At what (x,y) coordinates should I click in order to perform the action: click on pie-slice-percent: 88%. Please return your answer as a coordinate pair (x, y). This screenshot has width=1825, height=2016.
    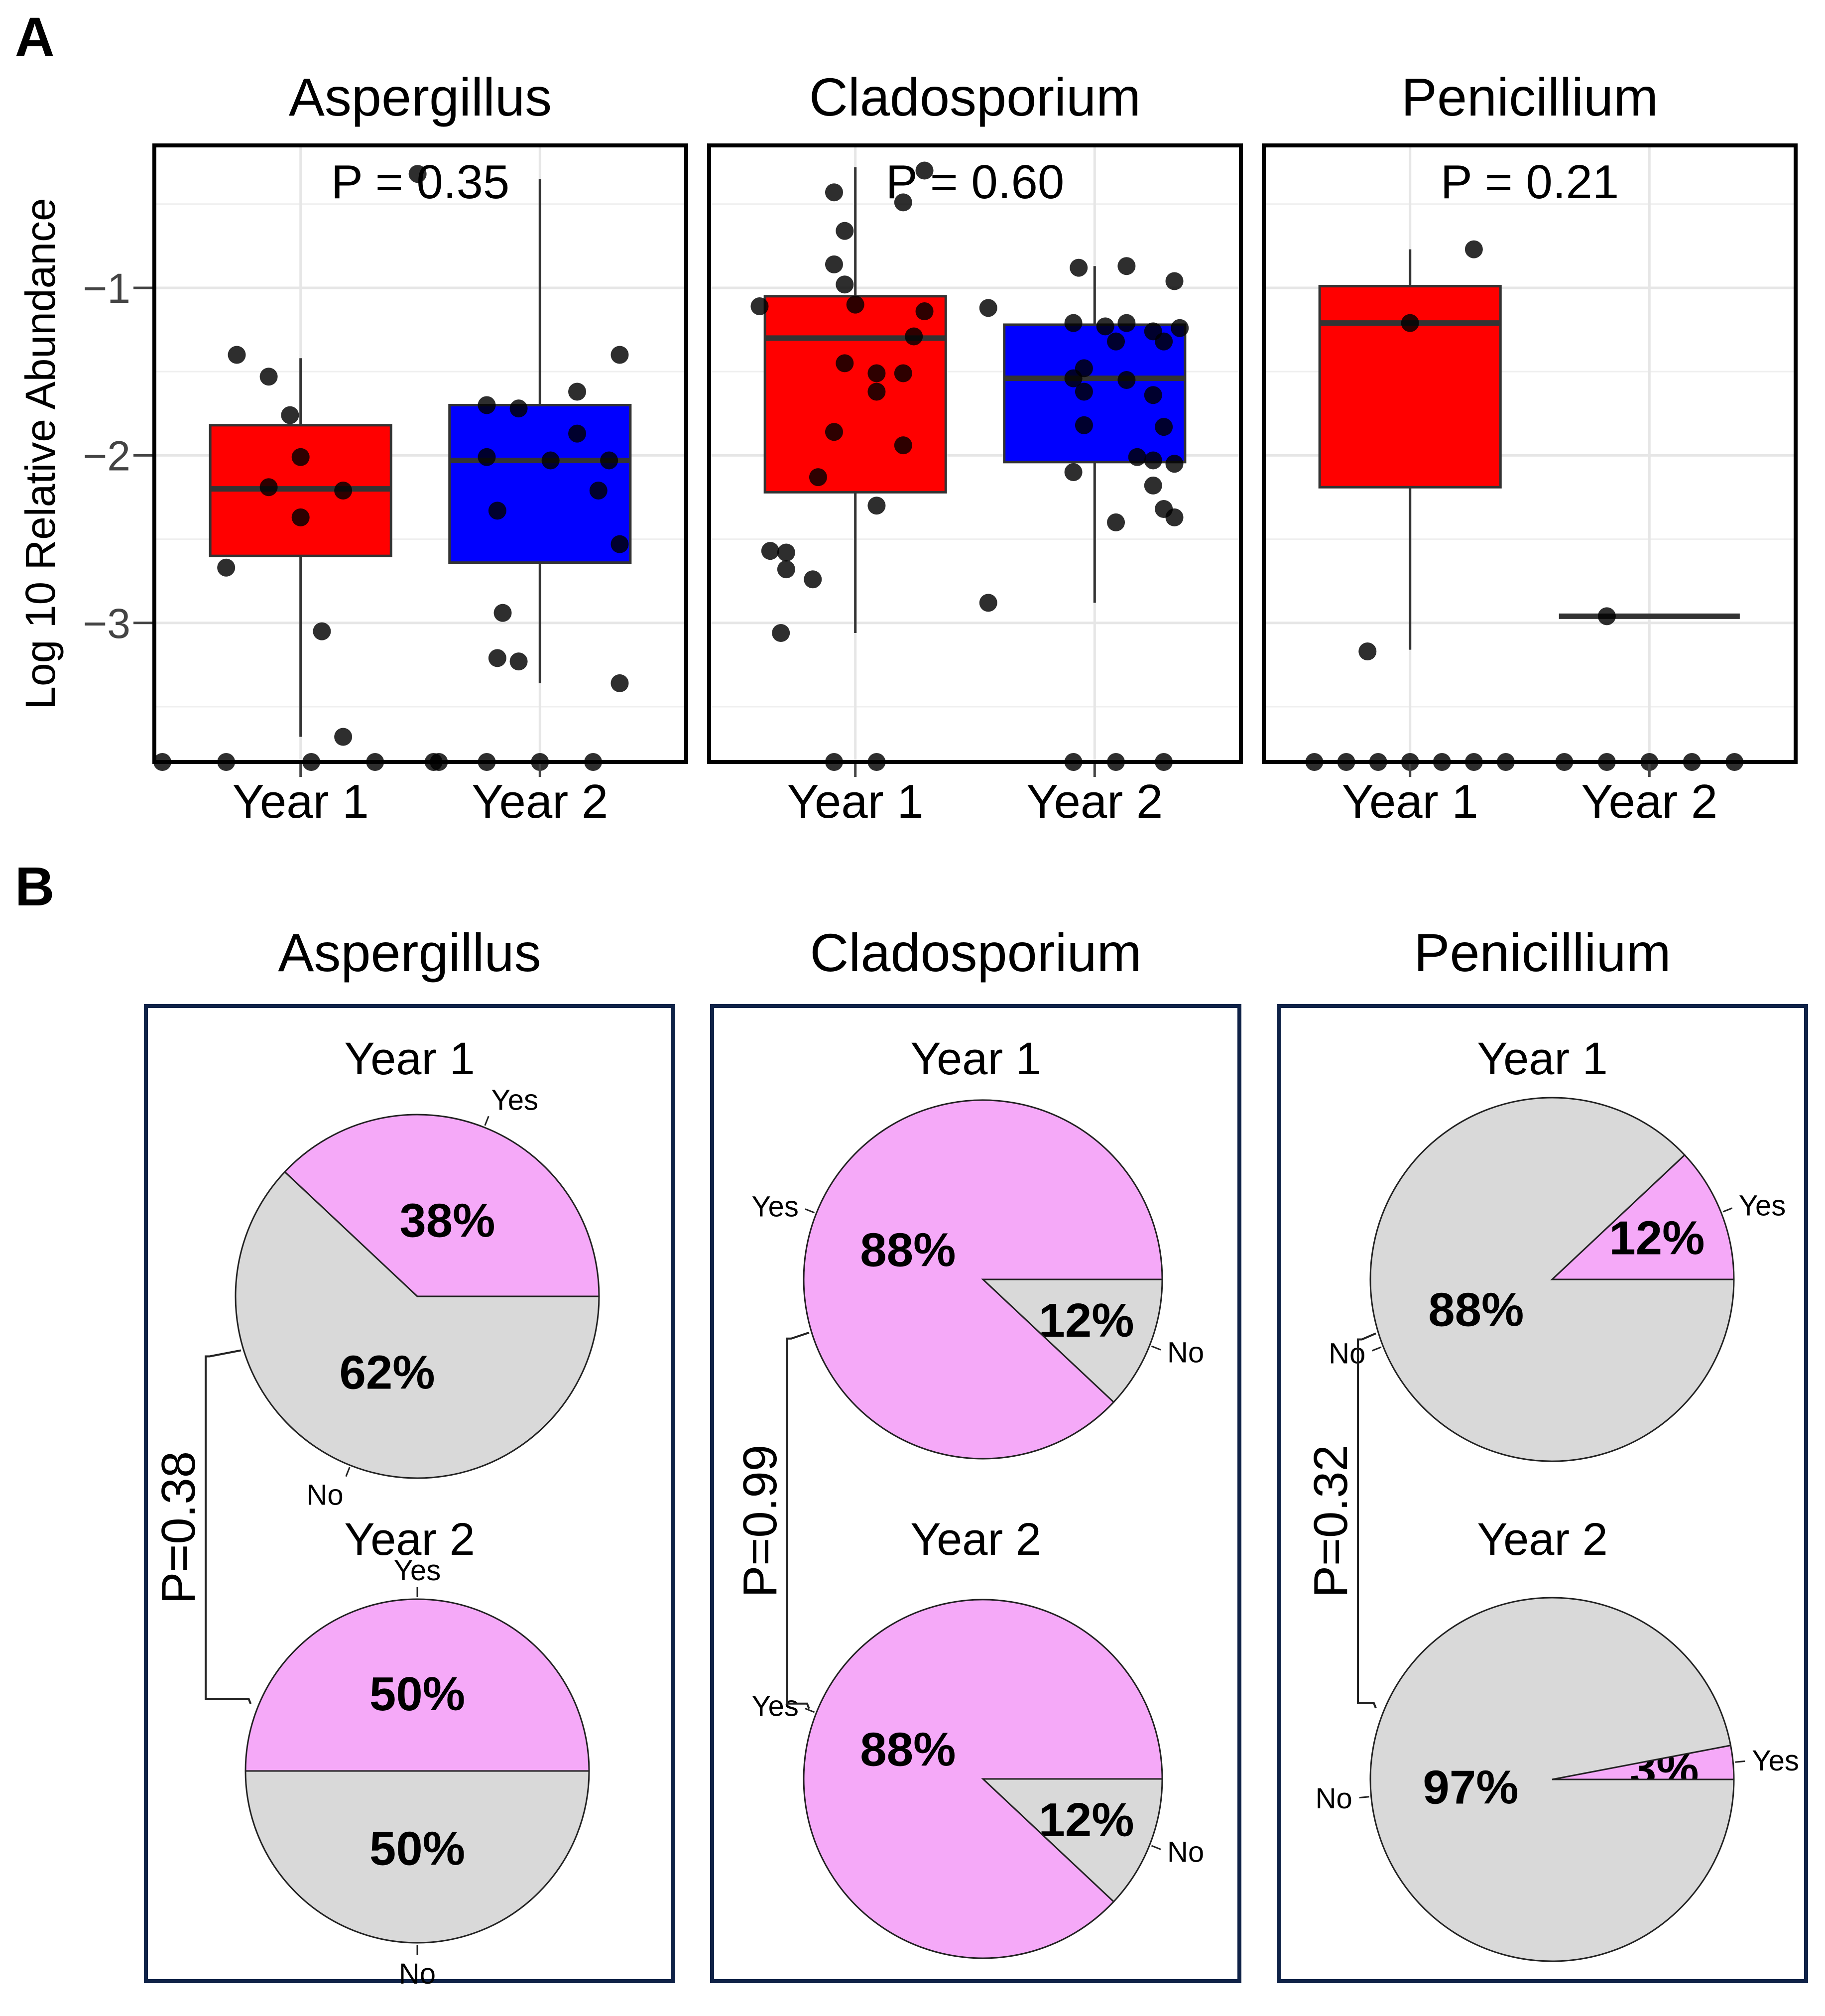
    Looking at the image, I should click on (1476, 1309).